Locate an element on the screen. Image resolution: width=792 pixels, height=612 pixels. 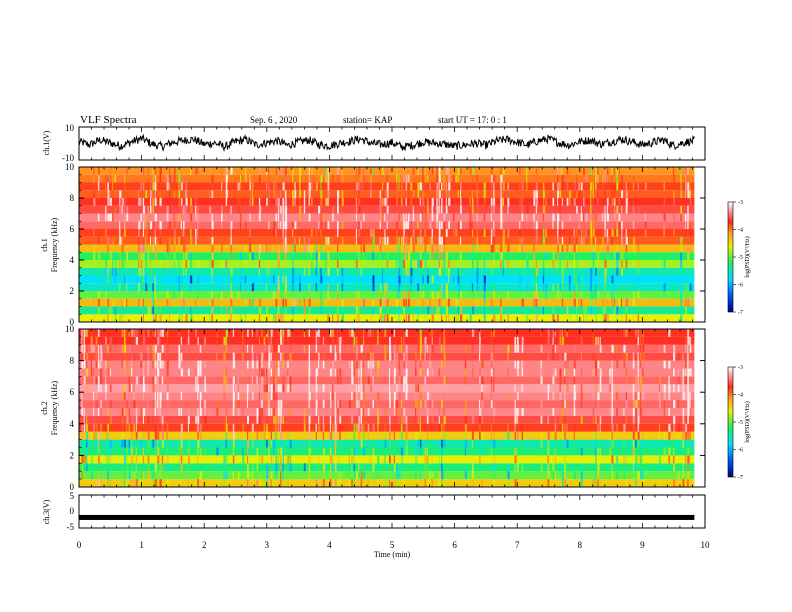
spec1-band is located at coordinates (387, 287).